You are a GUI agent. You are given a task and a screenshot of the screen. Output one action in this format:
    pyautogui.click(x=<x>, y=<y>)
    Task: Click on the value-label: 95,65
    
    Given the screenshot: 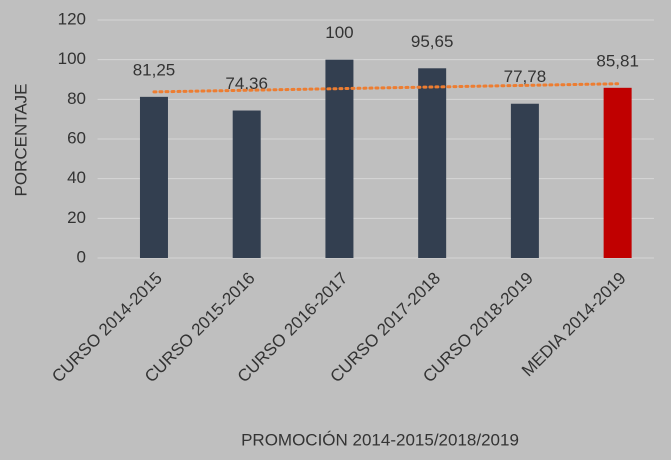 What is the action you would take?
    pyautogui.click(x=432, y=41)
    